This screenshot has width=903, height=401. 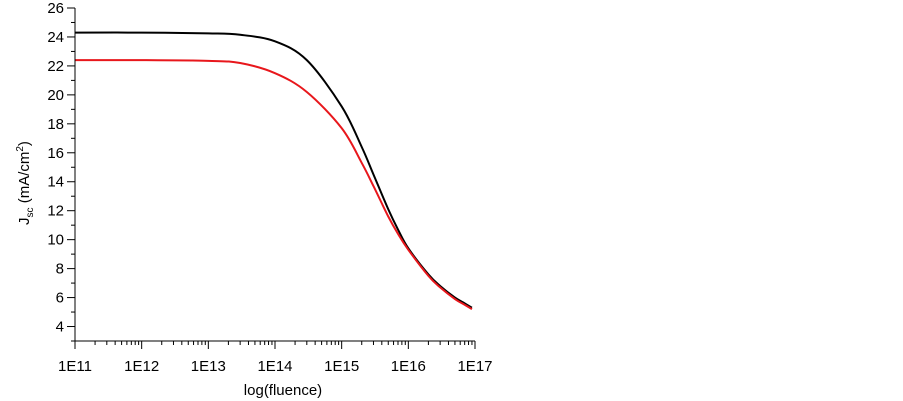 What do you see at coordinates (55, 95) in the screenshot?
I see `y-tick-label: 20` at bounding box center [55, 95].